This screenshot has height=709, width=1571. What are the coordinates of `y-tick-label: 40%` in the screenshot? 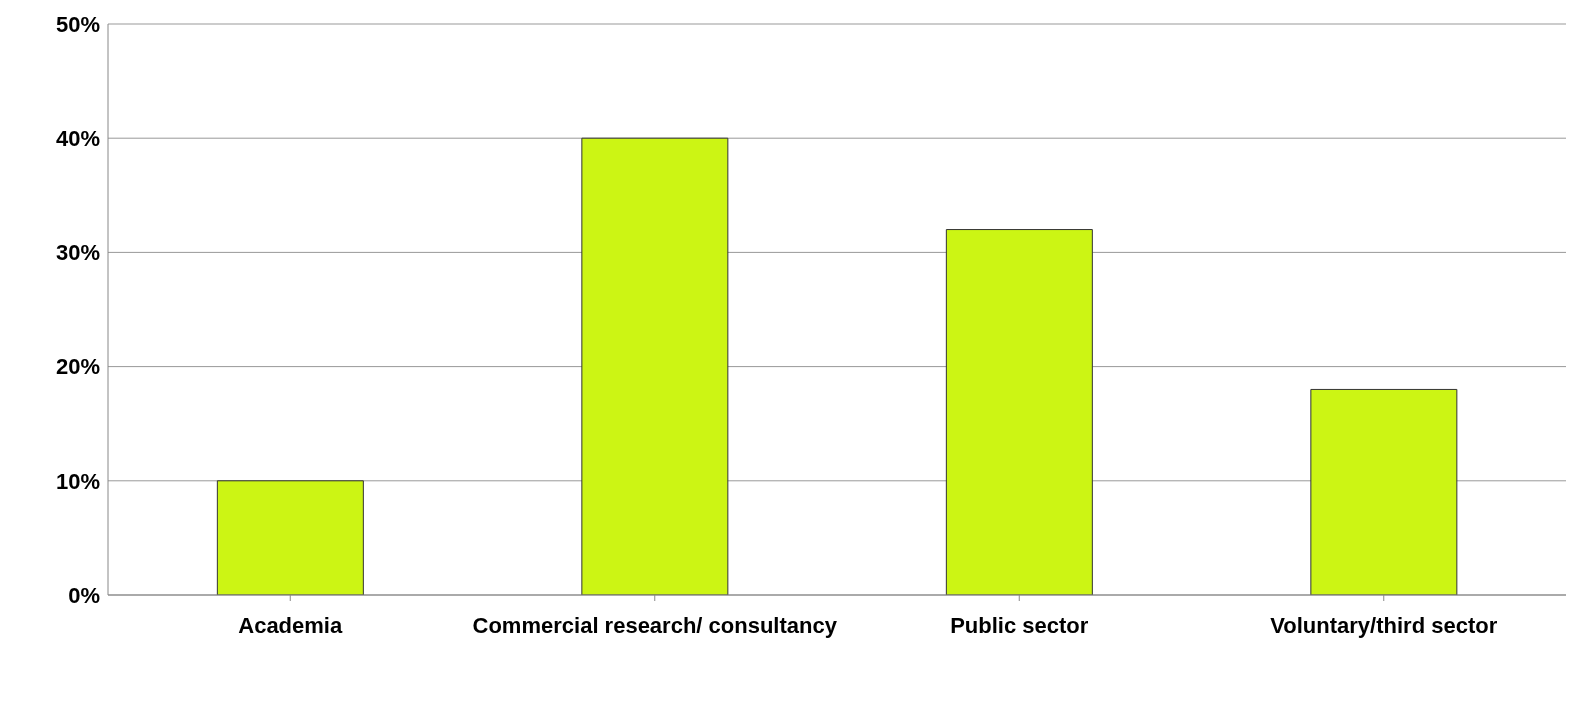 It's located at (77, 139).